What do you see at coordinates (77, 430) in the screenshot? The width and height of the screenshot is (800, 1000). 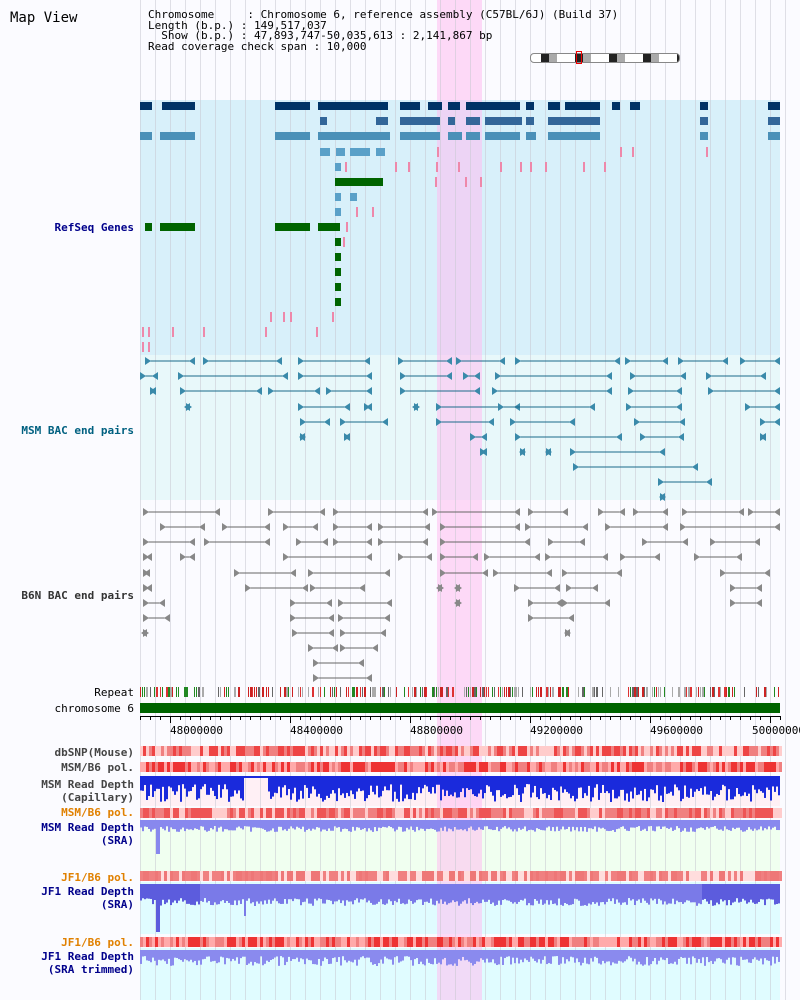 I see `msm-bac-label: MSM BAC end pairs` at bounding box center [77, 430].